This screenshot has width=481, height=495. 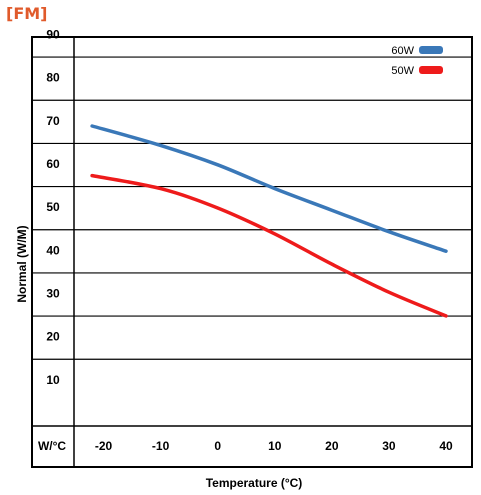 I want to click on legend-label: 60W, so click(x=402, y=51).